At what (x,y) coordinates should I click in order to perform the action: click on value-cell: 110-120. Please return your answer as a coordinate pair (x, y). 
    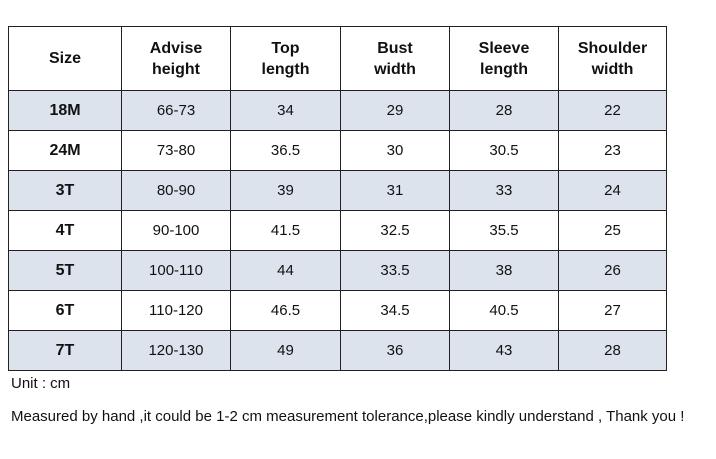
    Looking at the image, I should click on (176, 310).